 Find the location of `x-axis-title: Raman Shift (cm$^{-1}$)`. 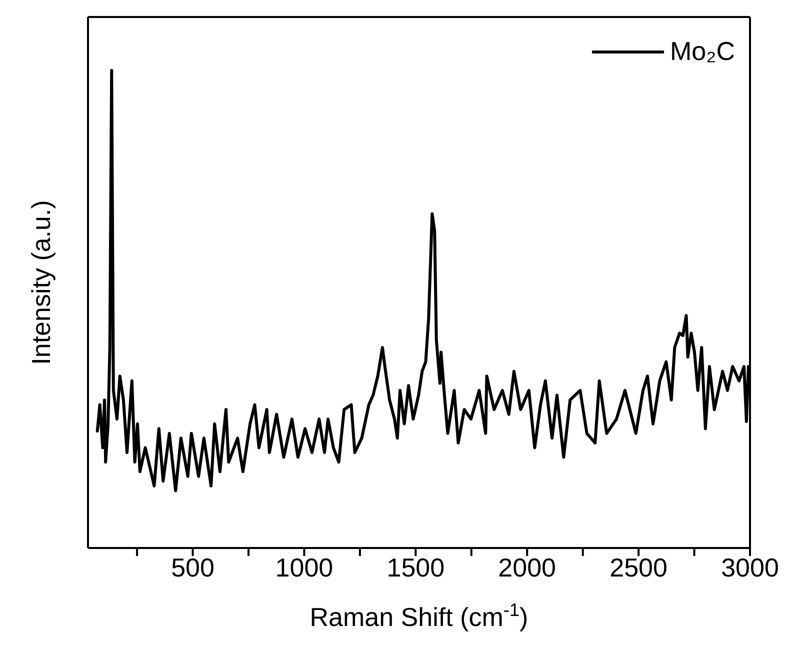

x-axis-title: Raman Shift (cm$^{-1}$) is located at coordinates (419, 616).